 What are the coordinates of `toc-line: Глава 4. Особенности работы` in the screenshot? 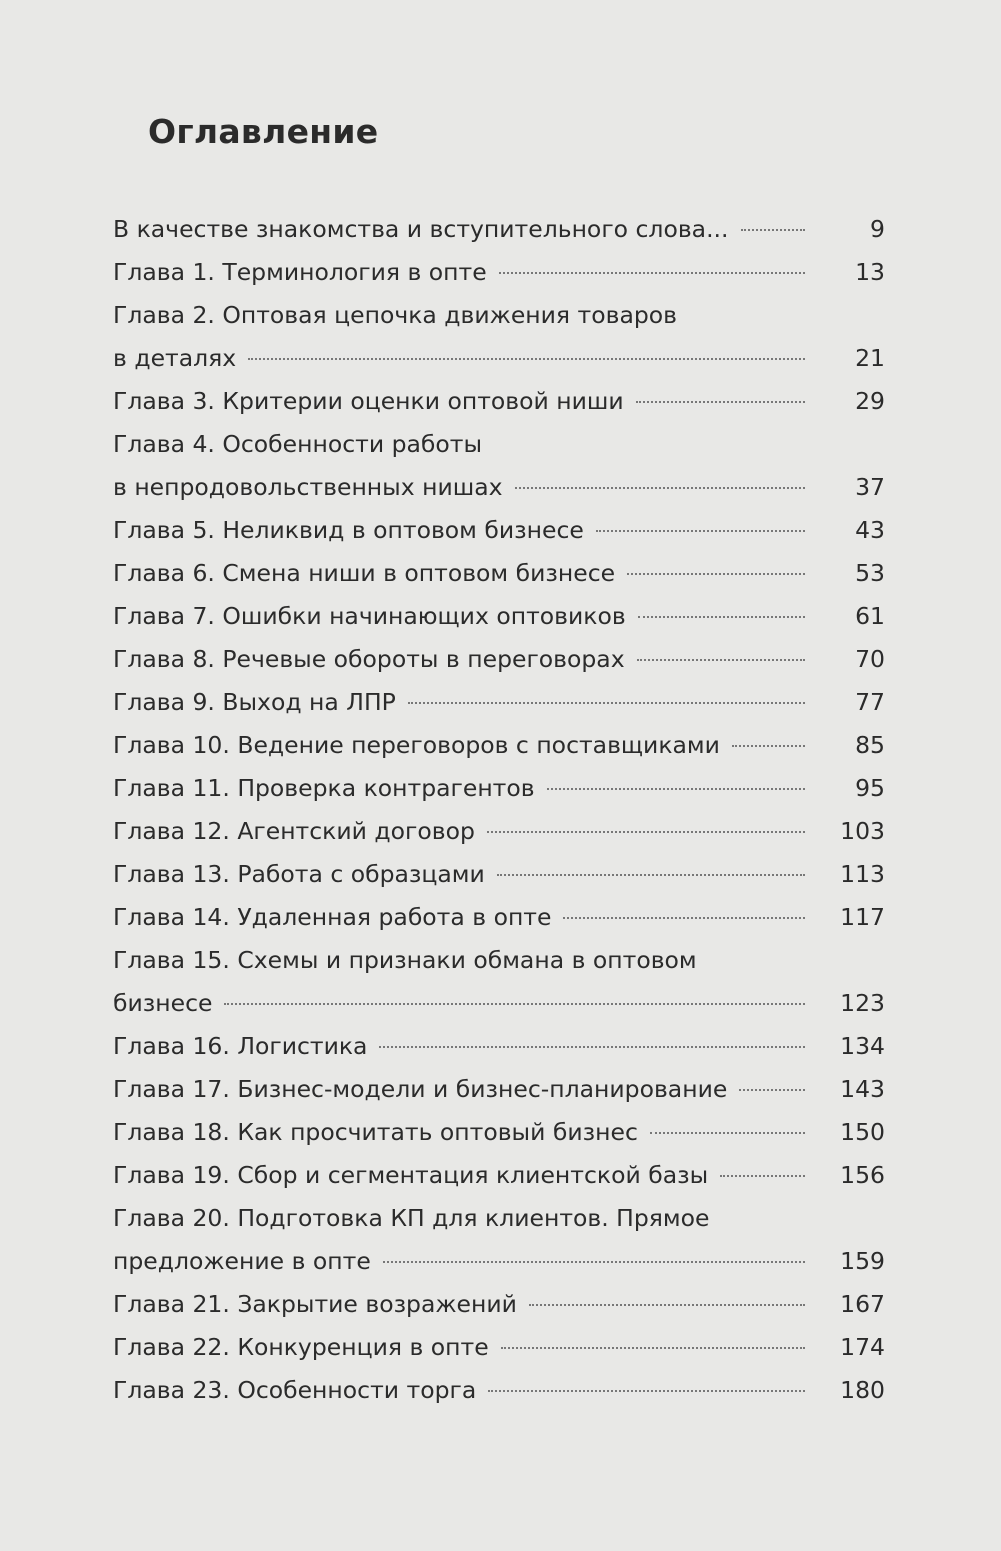 It's located at (499, 444).